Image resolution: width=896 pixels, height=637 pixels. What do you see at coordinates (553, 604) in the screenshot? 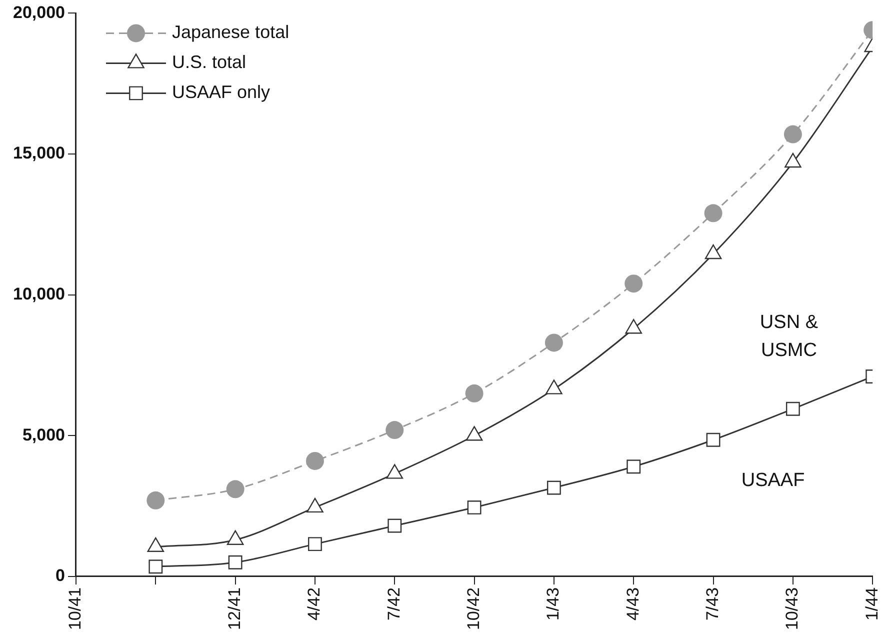
I see `x-tick-label: 1/43` at bounding box center [553, 604].